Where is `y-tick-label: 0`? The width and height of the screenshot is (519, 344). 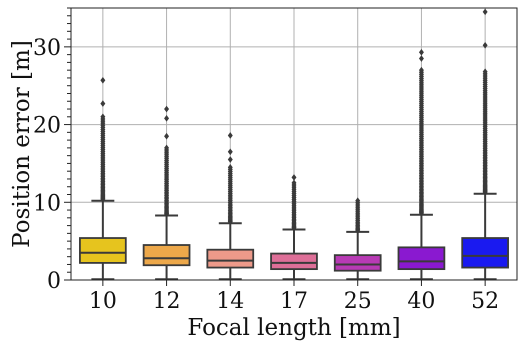
y-tick-label: 0 is located at coordinates (54, 281).